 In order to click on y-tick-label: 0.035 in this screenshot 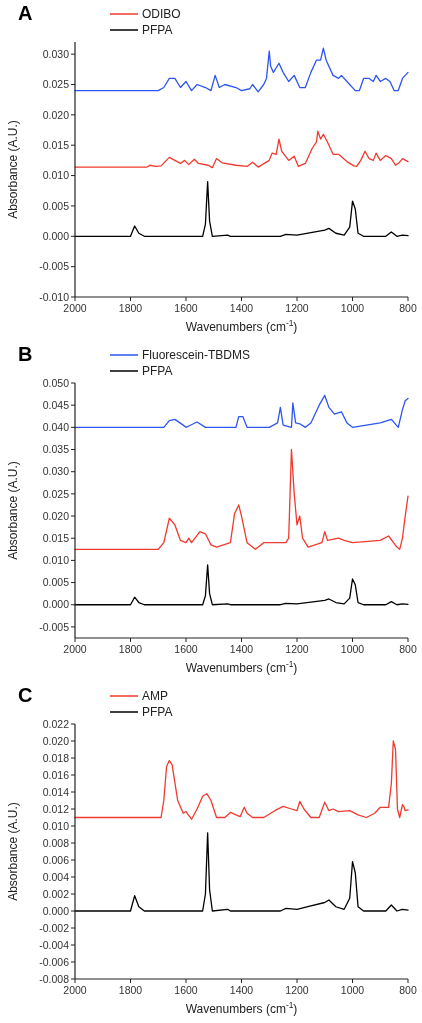, I will do `click(56, 449)`.